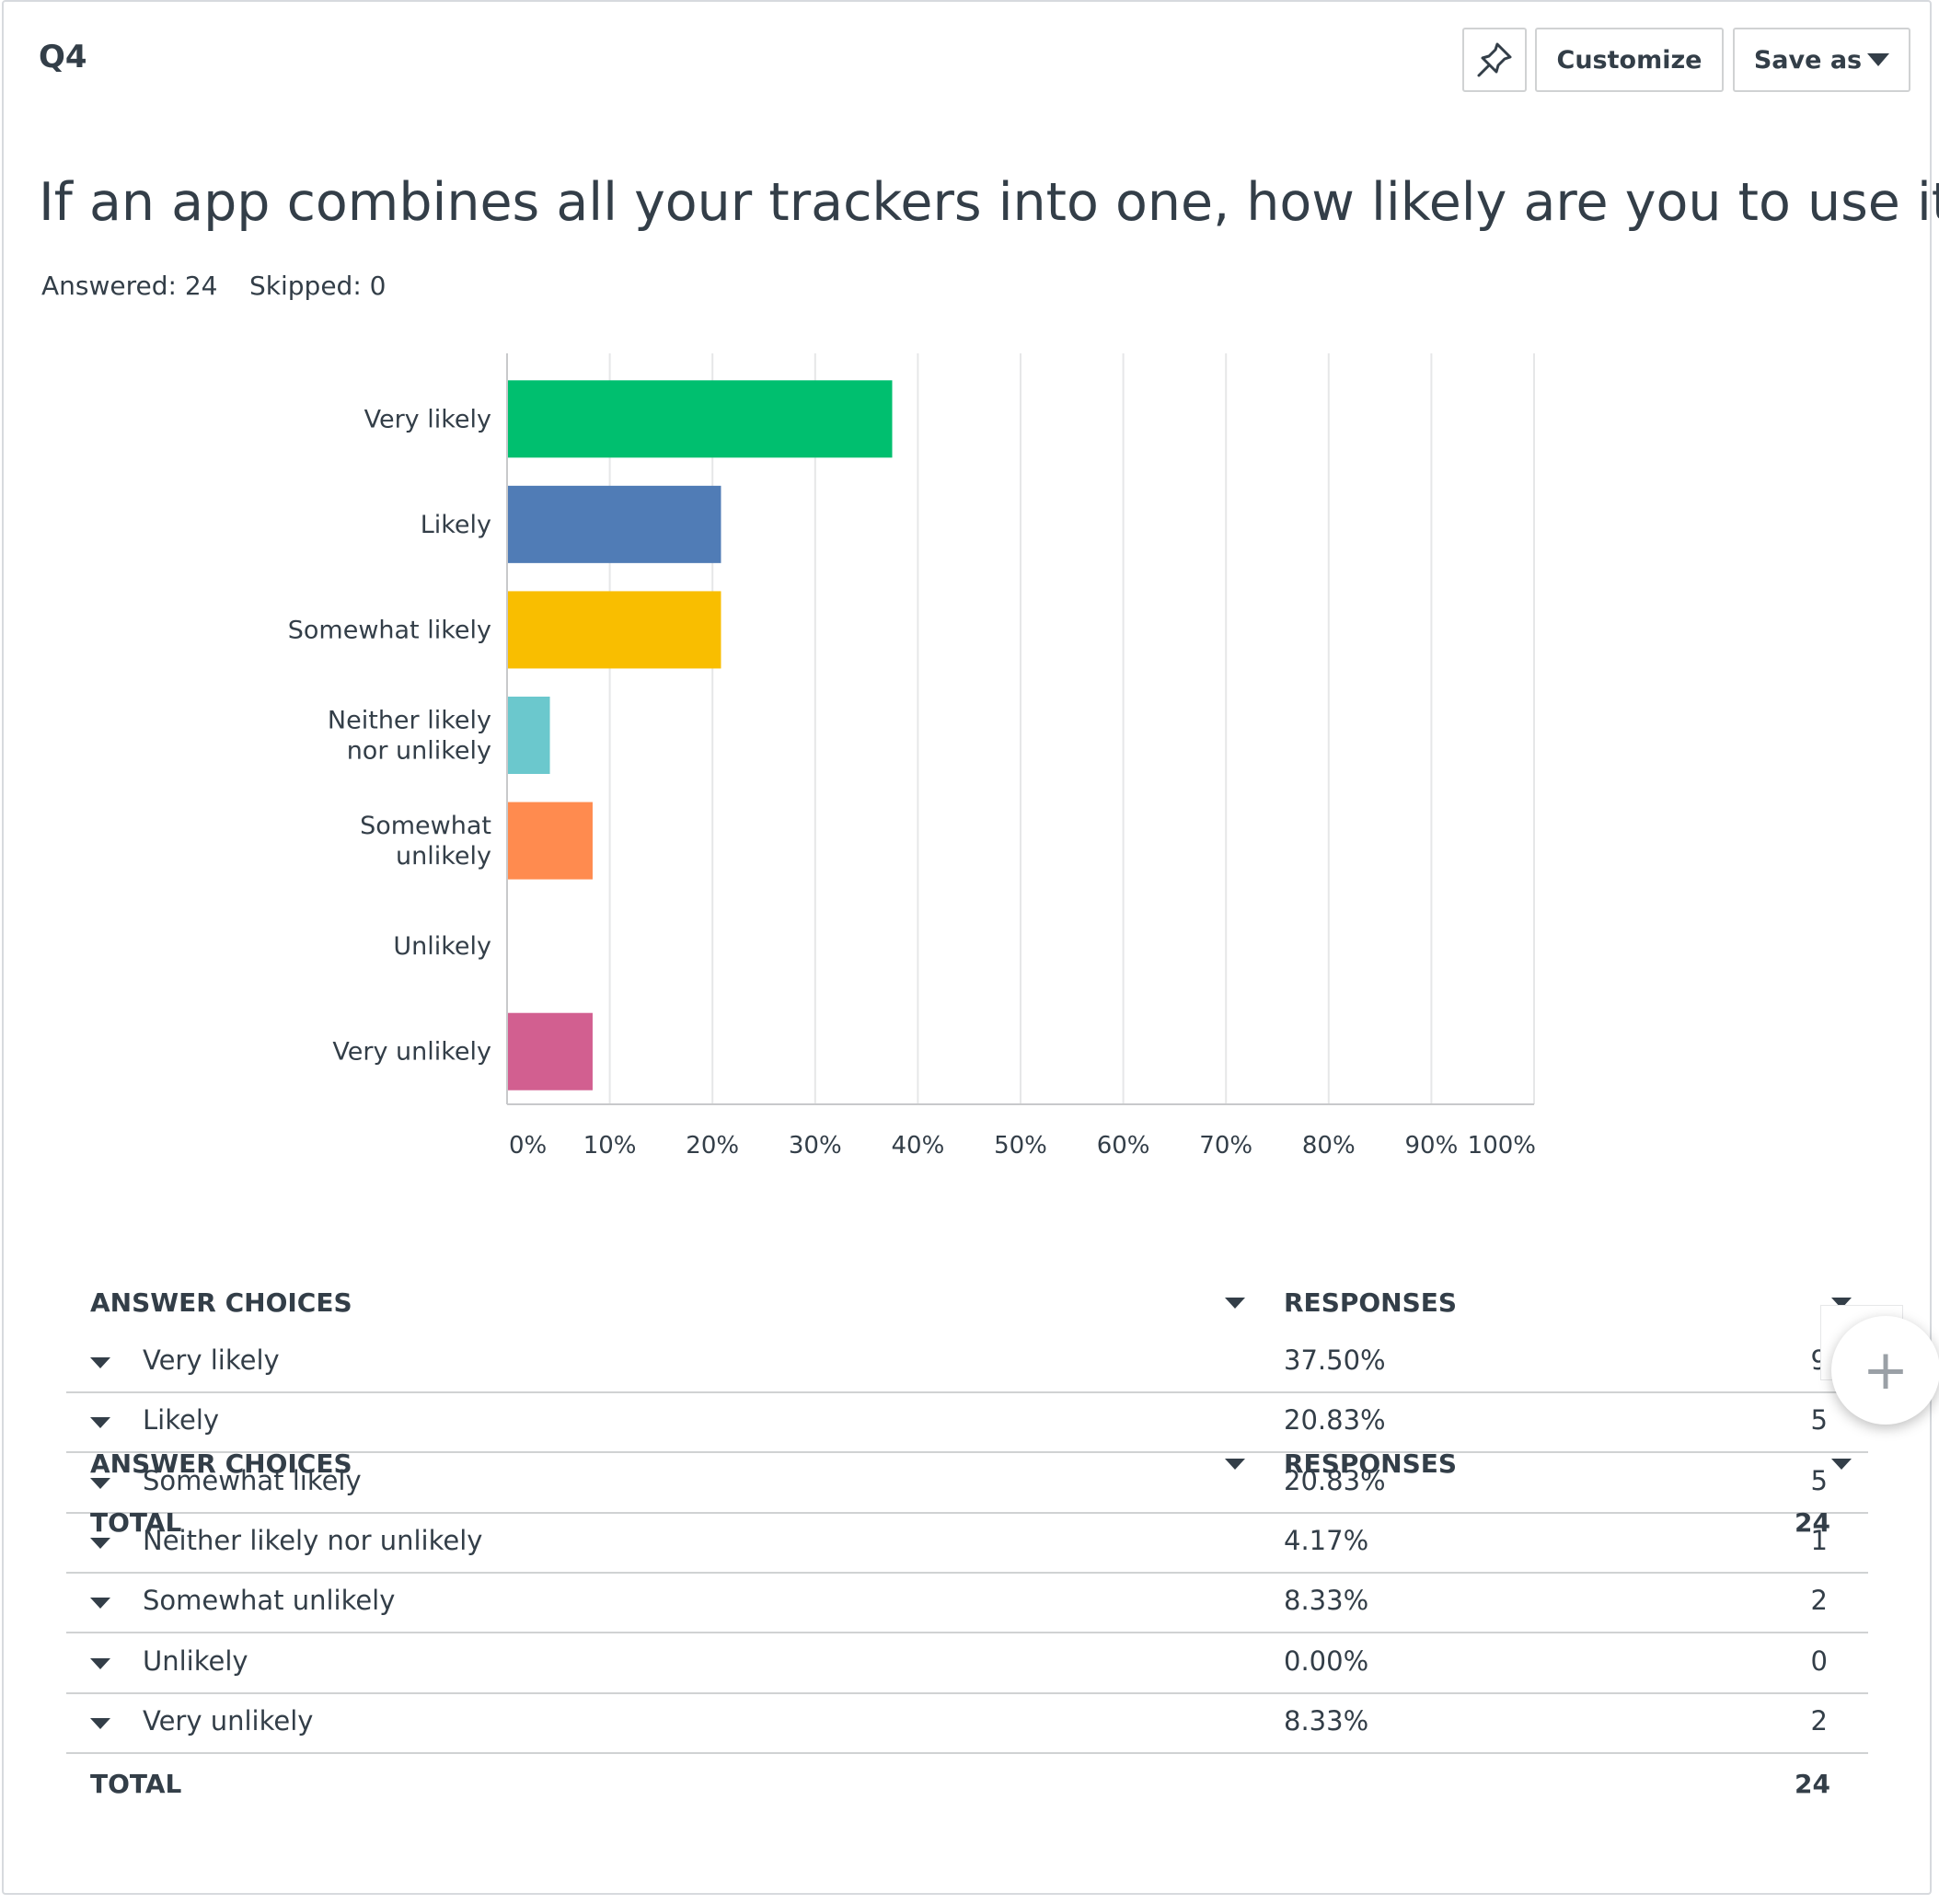 The height and width of the screenshot is (1904, 1939). What do you see at coordinates (427, 419) in the screenshot?
I see `category-label: Very likely` at bounding box center [427, 419].